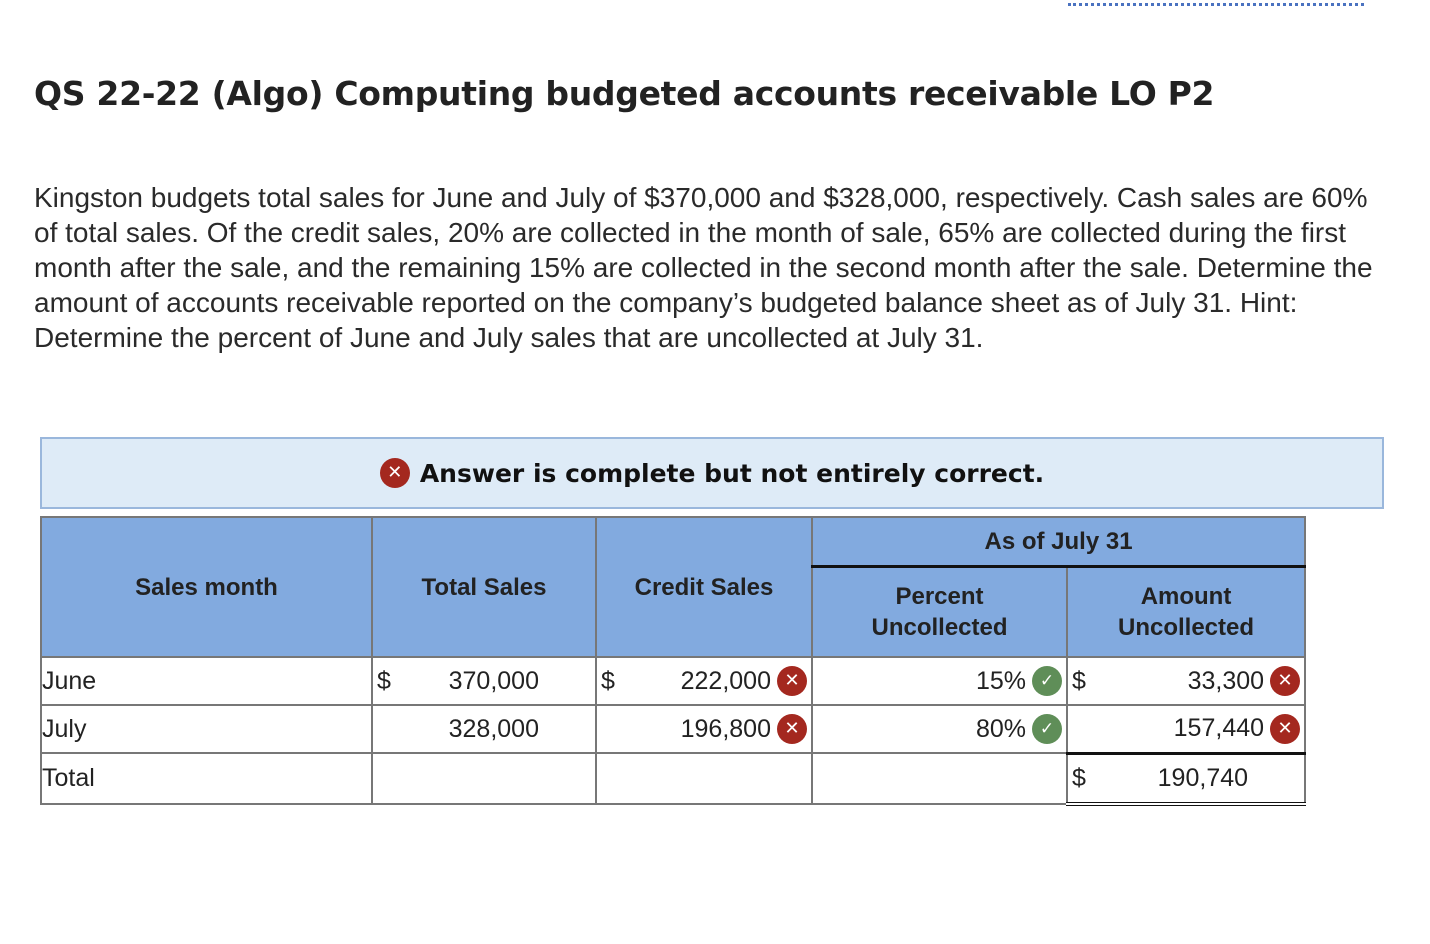 The image size is (1430, 944). Describe the element at coordinates (725, 728) in the screenshot. I see `credit-sales-value: 196,800` at that location.